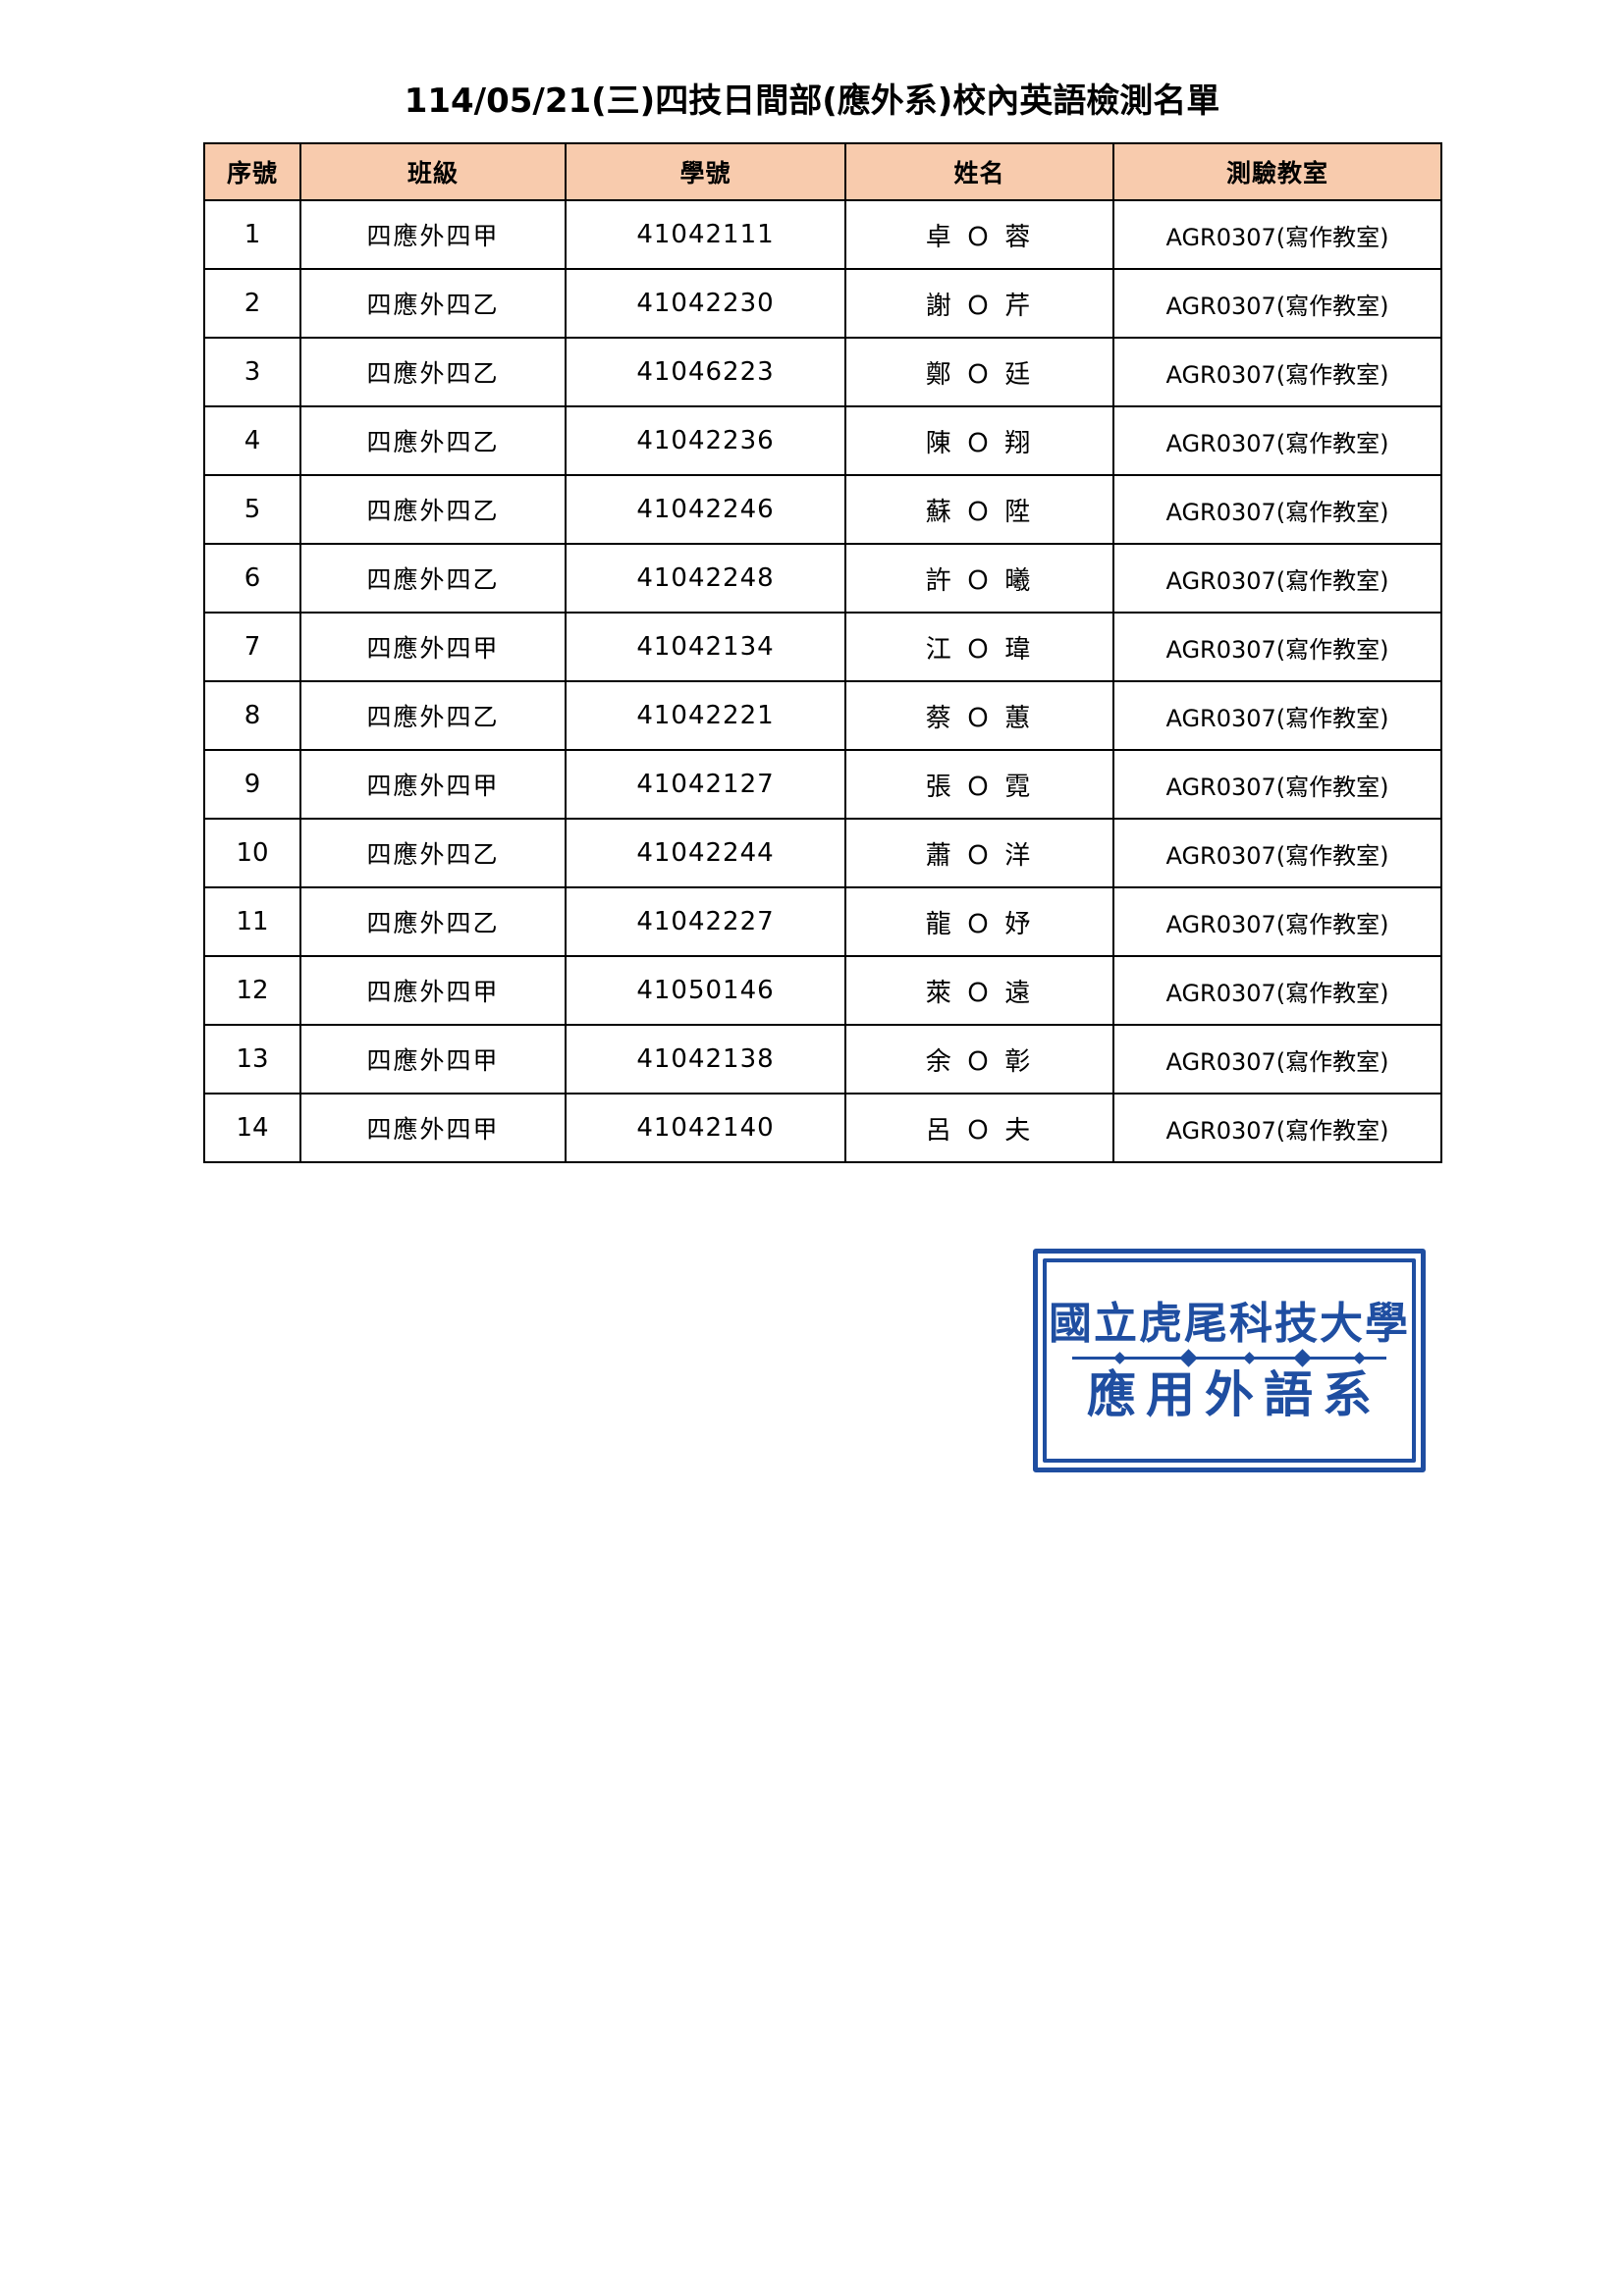 This screenshot has width=1624, height=2296. Describe the element at coordinates (705, 647) in the screenshot. I see `cell-student-id: 41042134` at that location.